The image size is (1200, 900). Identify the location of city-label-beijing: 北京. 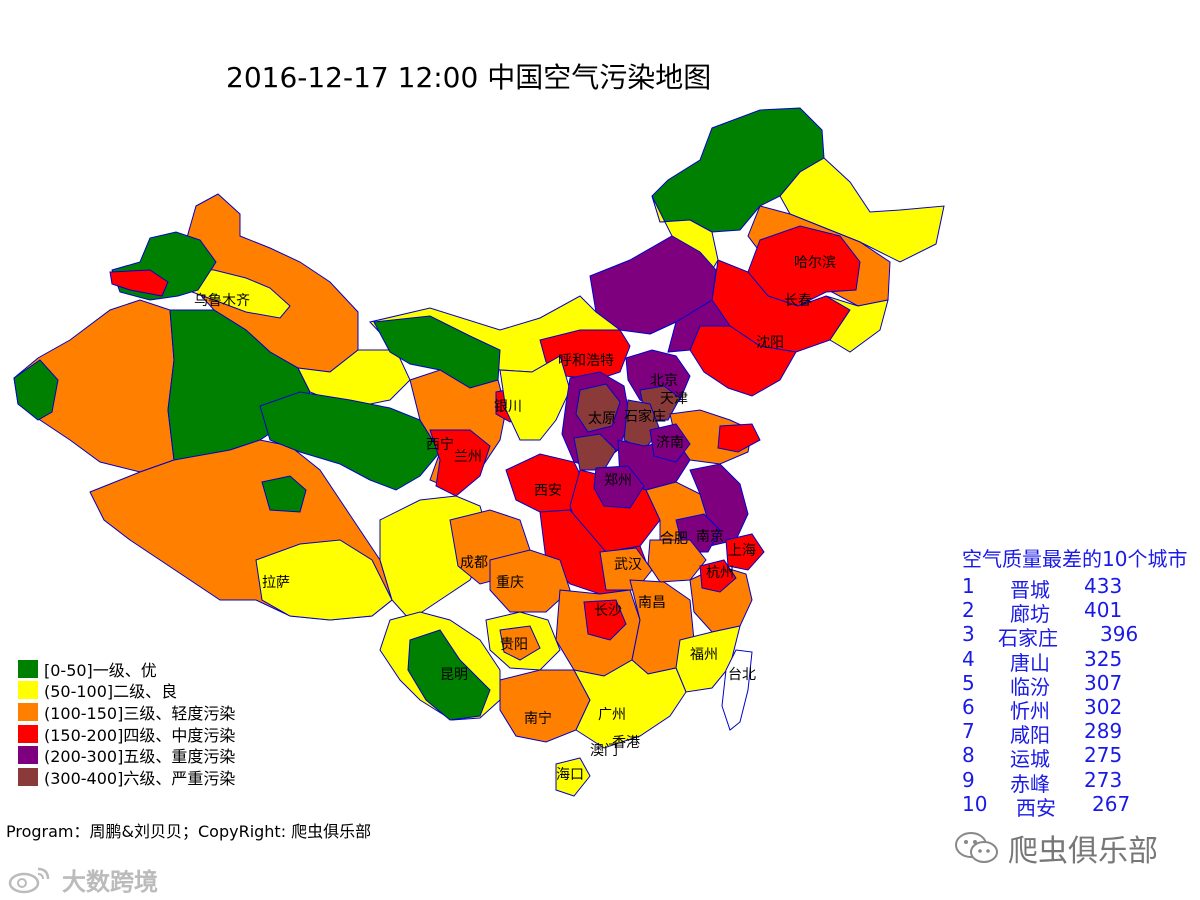
(664, 381).